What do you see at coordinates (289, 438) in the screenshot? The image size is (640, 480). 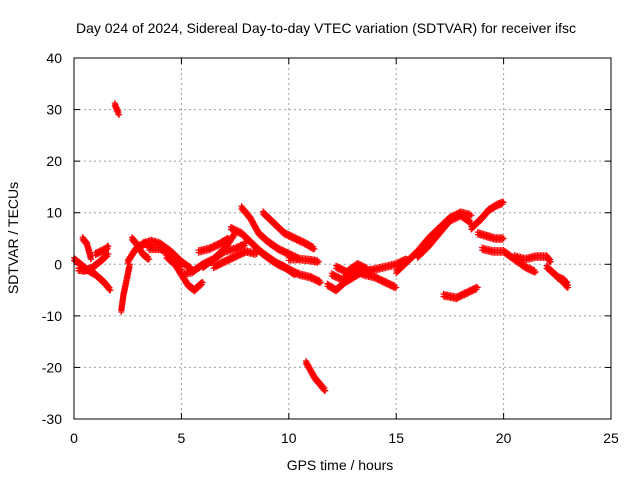 I see `x-tick-label: 10` at bounding box center [289, 438].